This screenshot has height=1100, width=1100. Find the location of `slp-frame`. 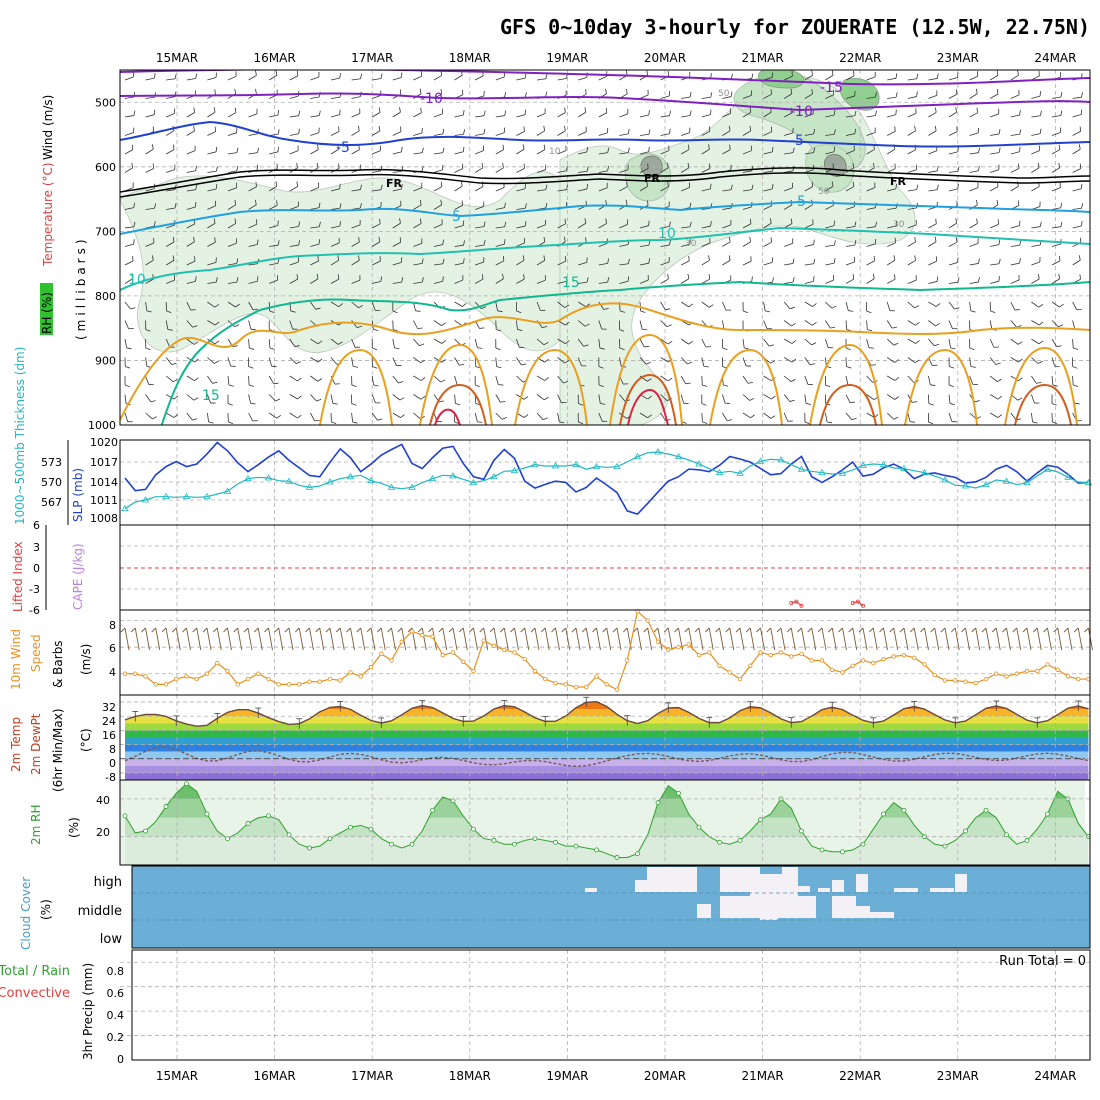

slp-frame is located at coordinates (605, 482).